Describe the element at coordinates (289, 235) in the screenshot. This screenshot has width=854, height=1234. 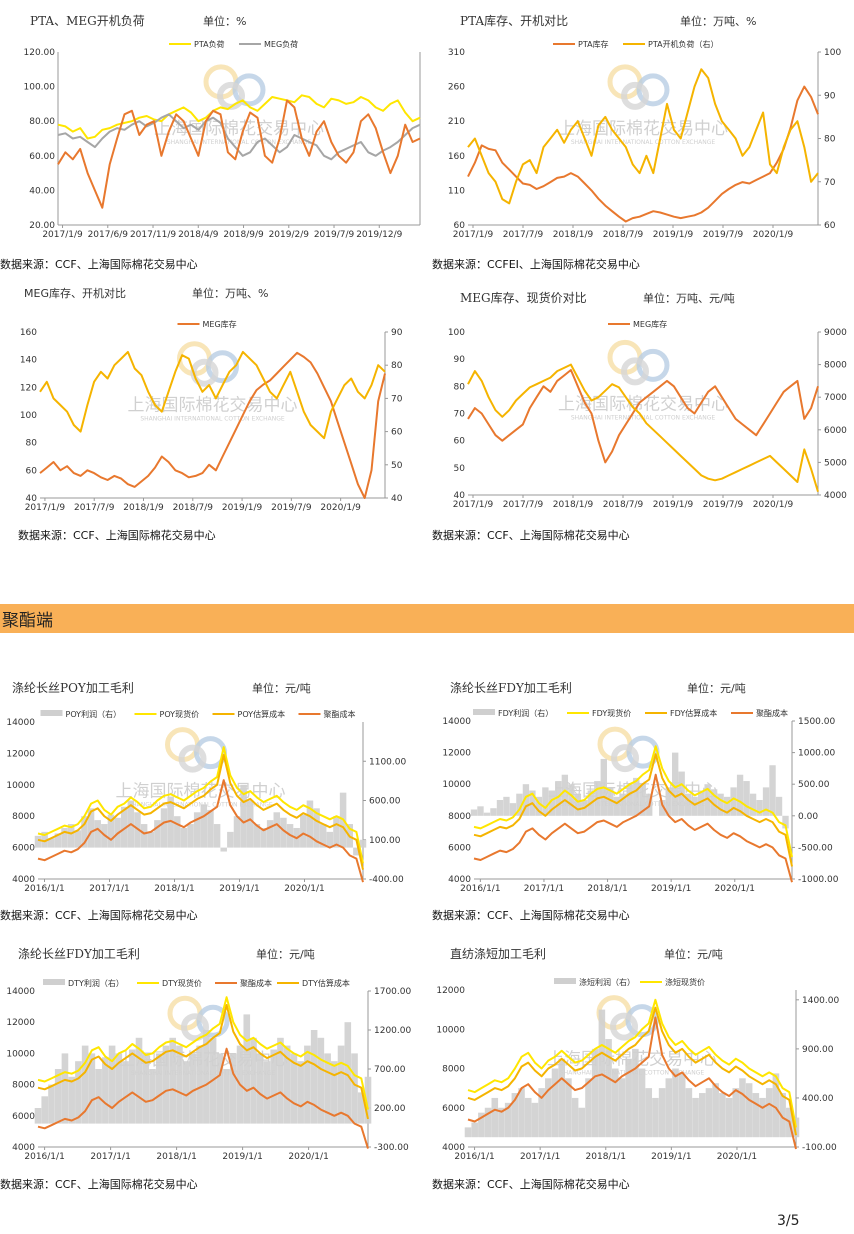
I see `x-tick-label: 2019/2/9` at that location.